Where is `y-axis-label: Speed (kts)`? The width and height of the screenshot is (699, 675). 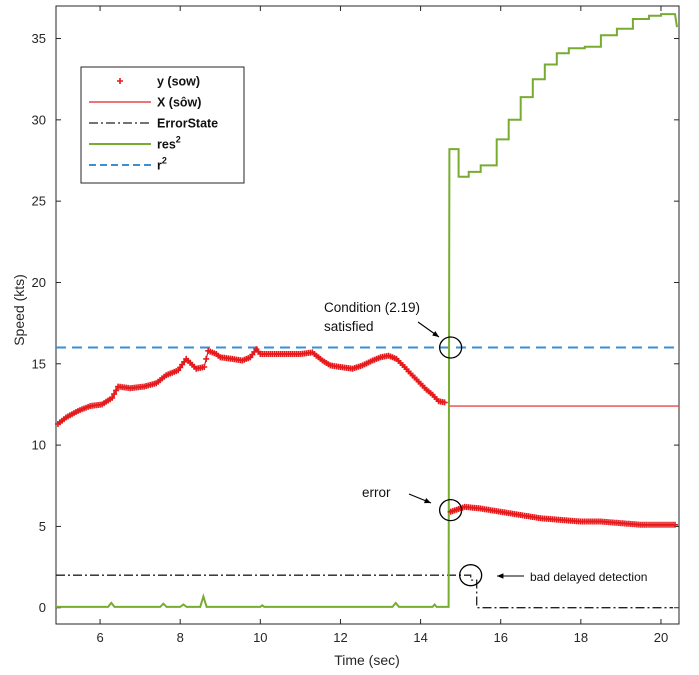
y-axis-label: Speed (kts) is located at coordinates (19, 310).